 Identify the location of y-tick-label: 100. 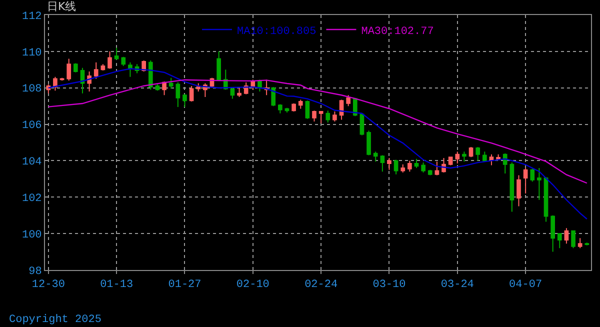
(32, 235).